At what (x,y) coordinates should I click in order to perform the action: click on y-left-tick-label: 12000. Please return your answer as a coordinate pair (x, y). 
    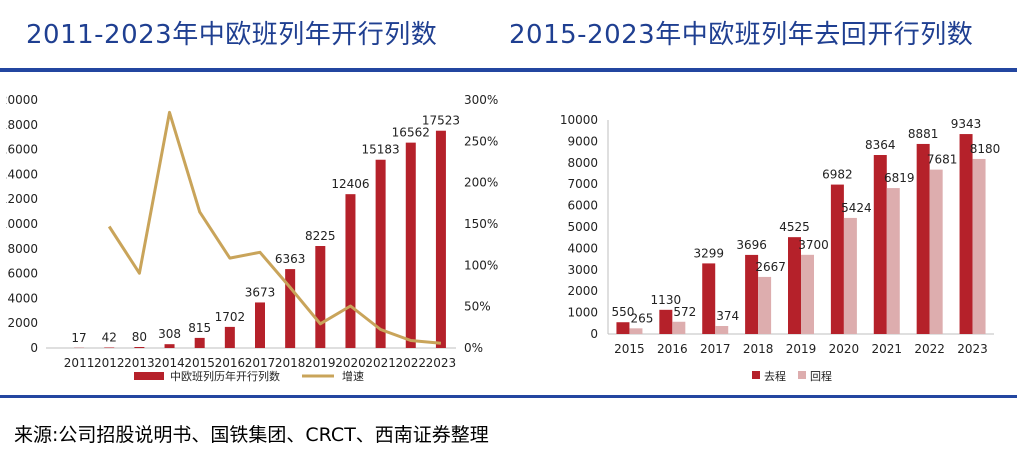
    Looking at the image, I should click on (22, 199).